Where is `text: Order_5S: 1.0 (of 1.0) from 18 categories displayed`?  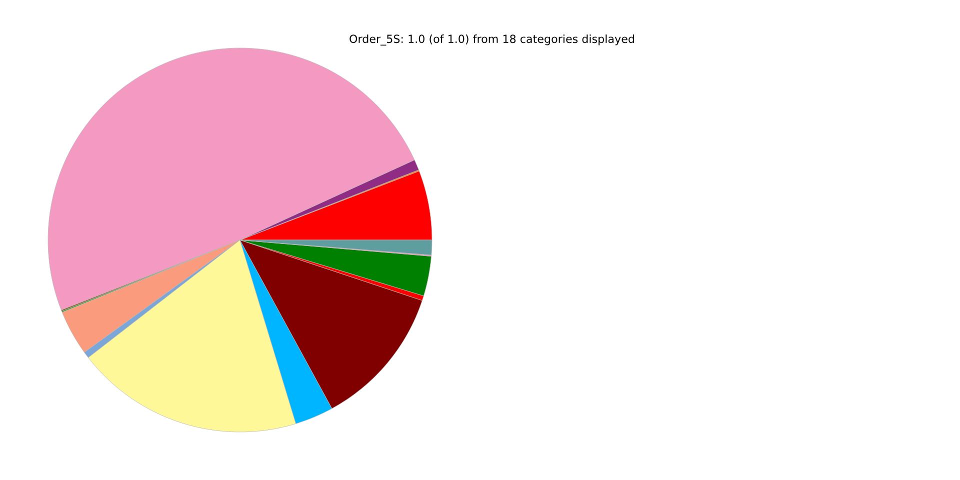 text: Order_5S: 1.0 (of 1.0) from 18 categories displayed is located at coordinates (492, 40).